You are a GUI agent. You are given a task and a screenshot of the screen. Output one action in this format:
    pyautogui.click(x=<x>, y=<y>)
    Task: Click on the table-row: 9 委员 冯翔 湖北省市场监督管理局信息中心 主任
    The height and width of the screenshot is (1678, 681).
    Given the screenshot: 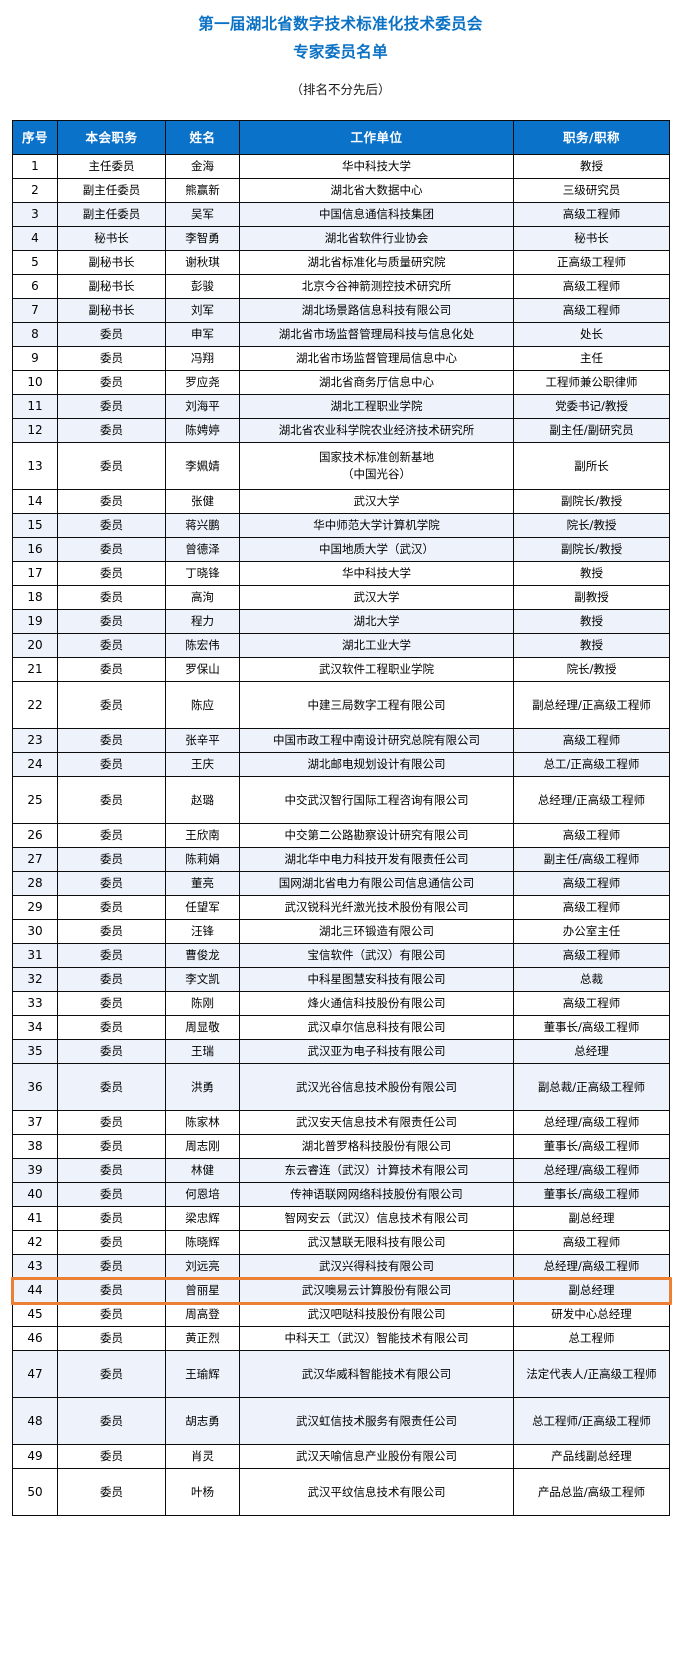 What is the action you would take?
    pyautogui.click(x=341, y=358)
    